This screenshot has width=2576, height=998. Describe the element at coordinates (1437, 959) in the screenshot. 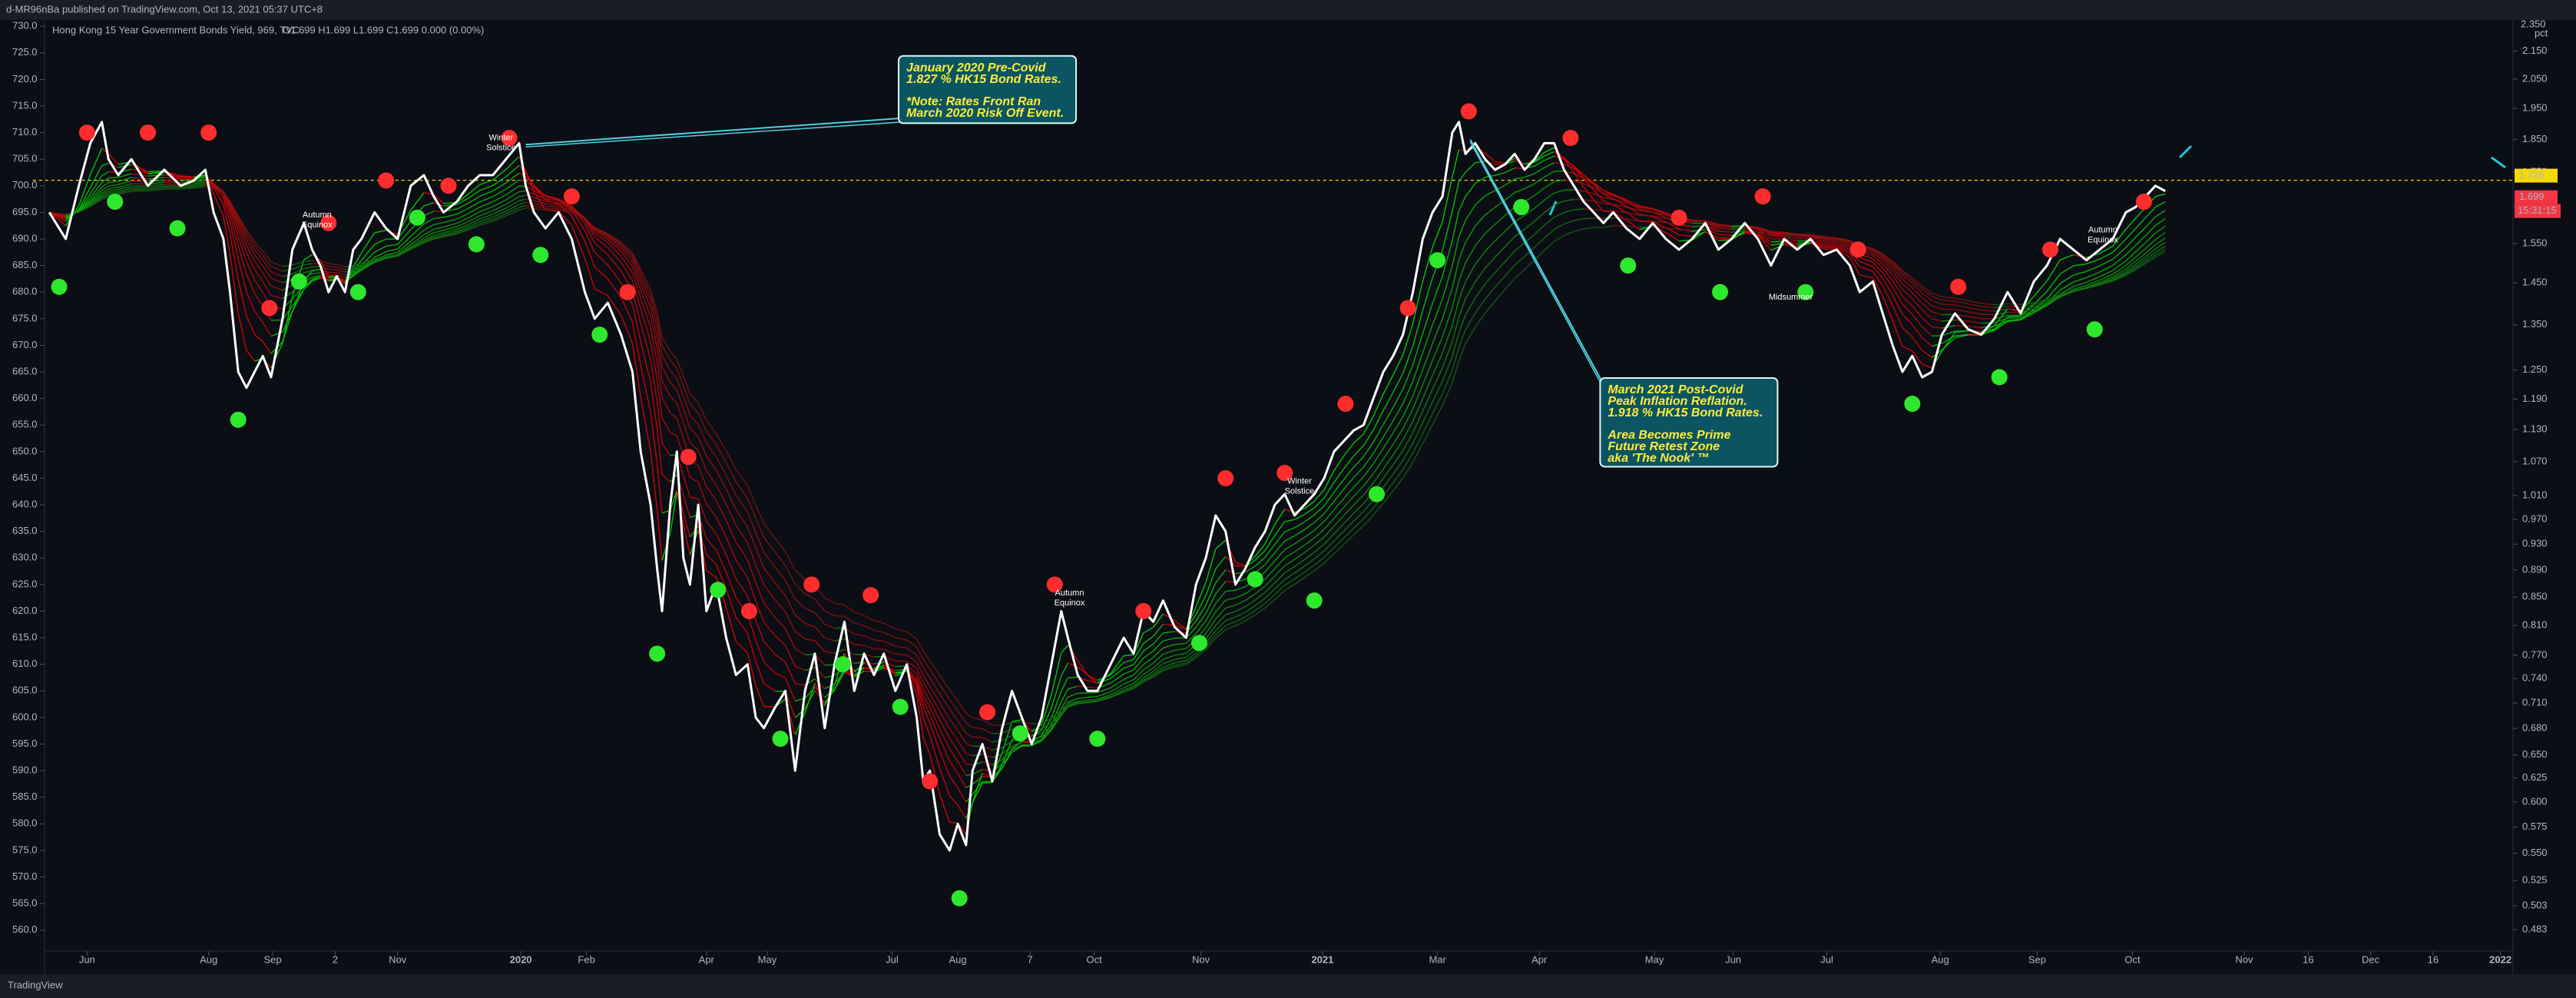

I see `x-tick-label: Mar` at that location.